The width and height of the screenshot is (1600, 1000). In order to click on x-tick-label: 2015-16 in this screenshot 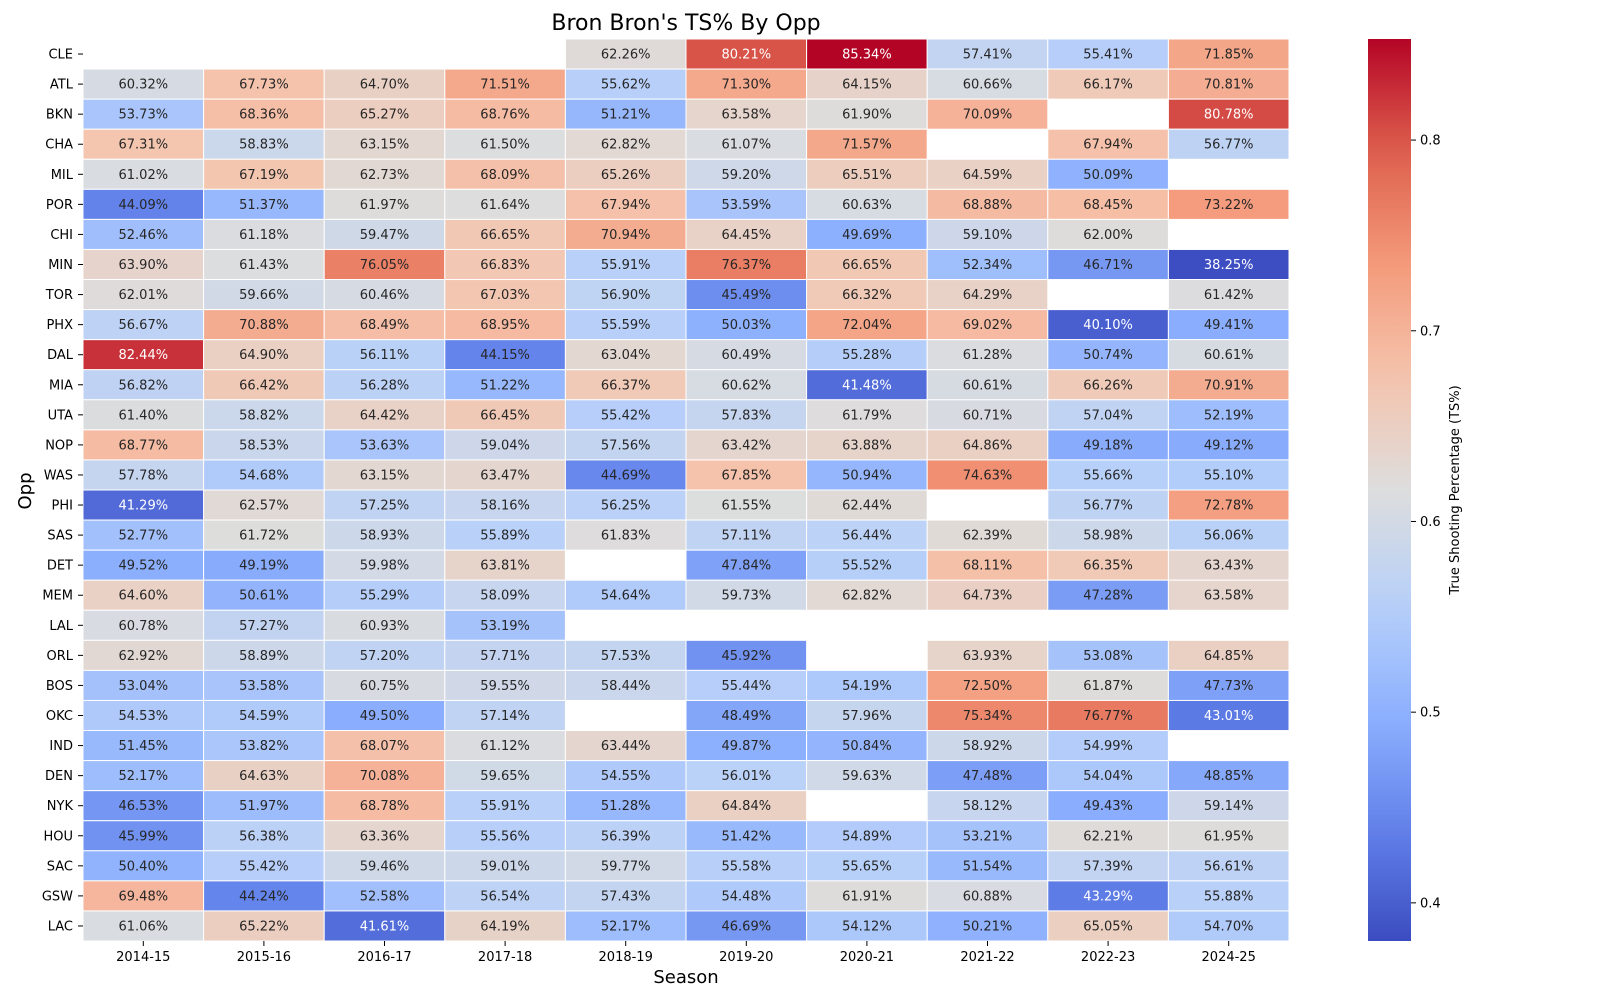, I will do `click(264, 957)`.